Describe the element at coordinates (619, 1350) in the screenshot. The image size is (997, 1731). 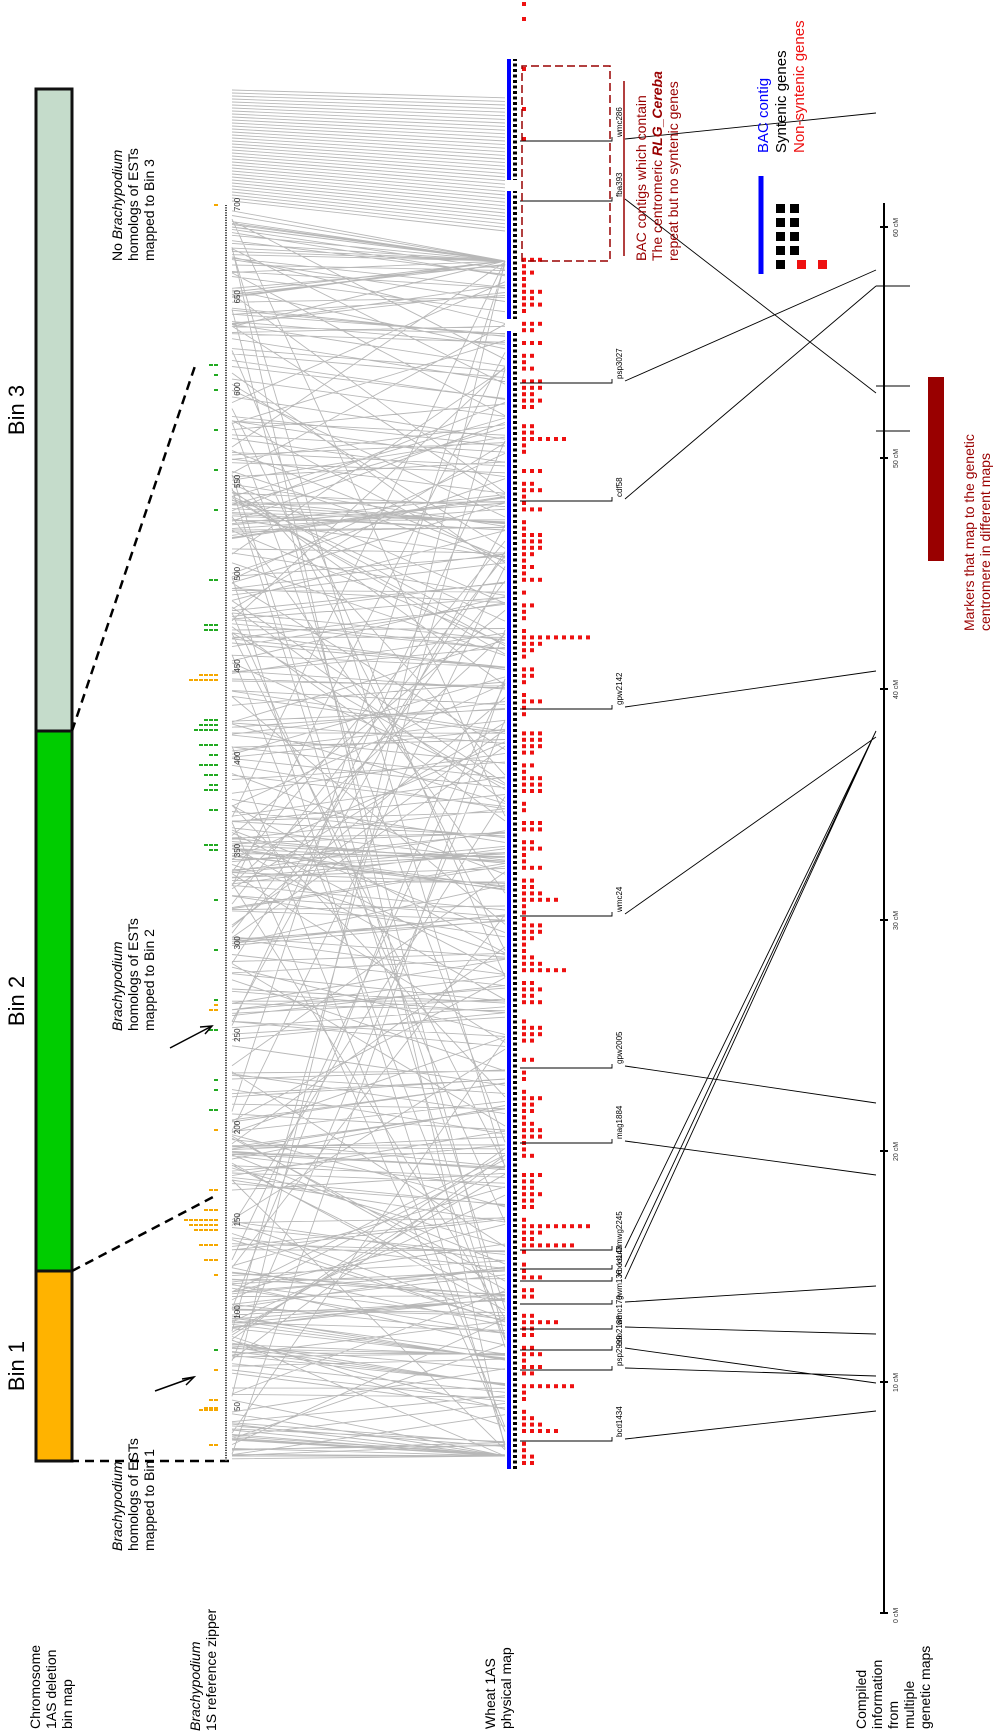
I see `marker-label: psp2999` at that location.